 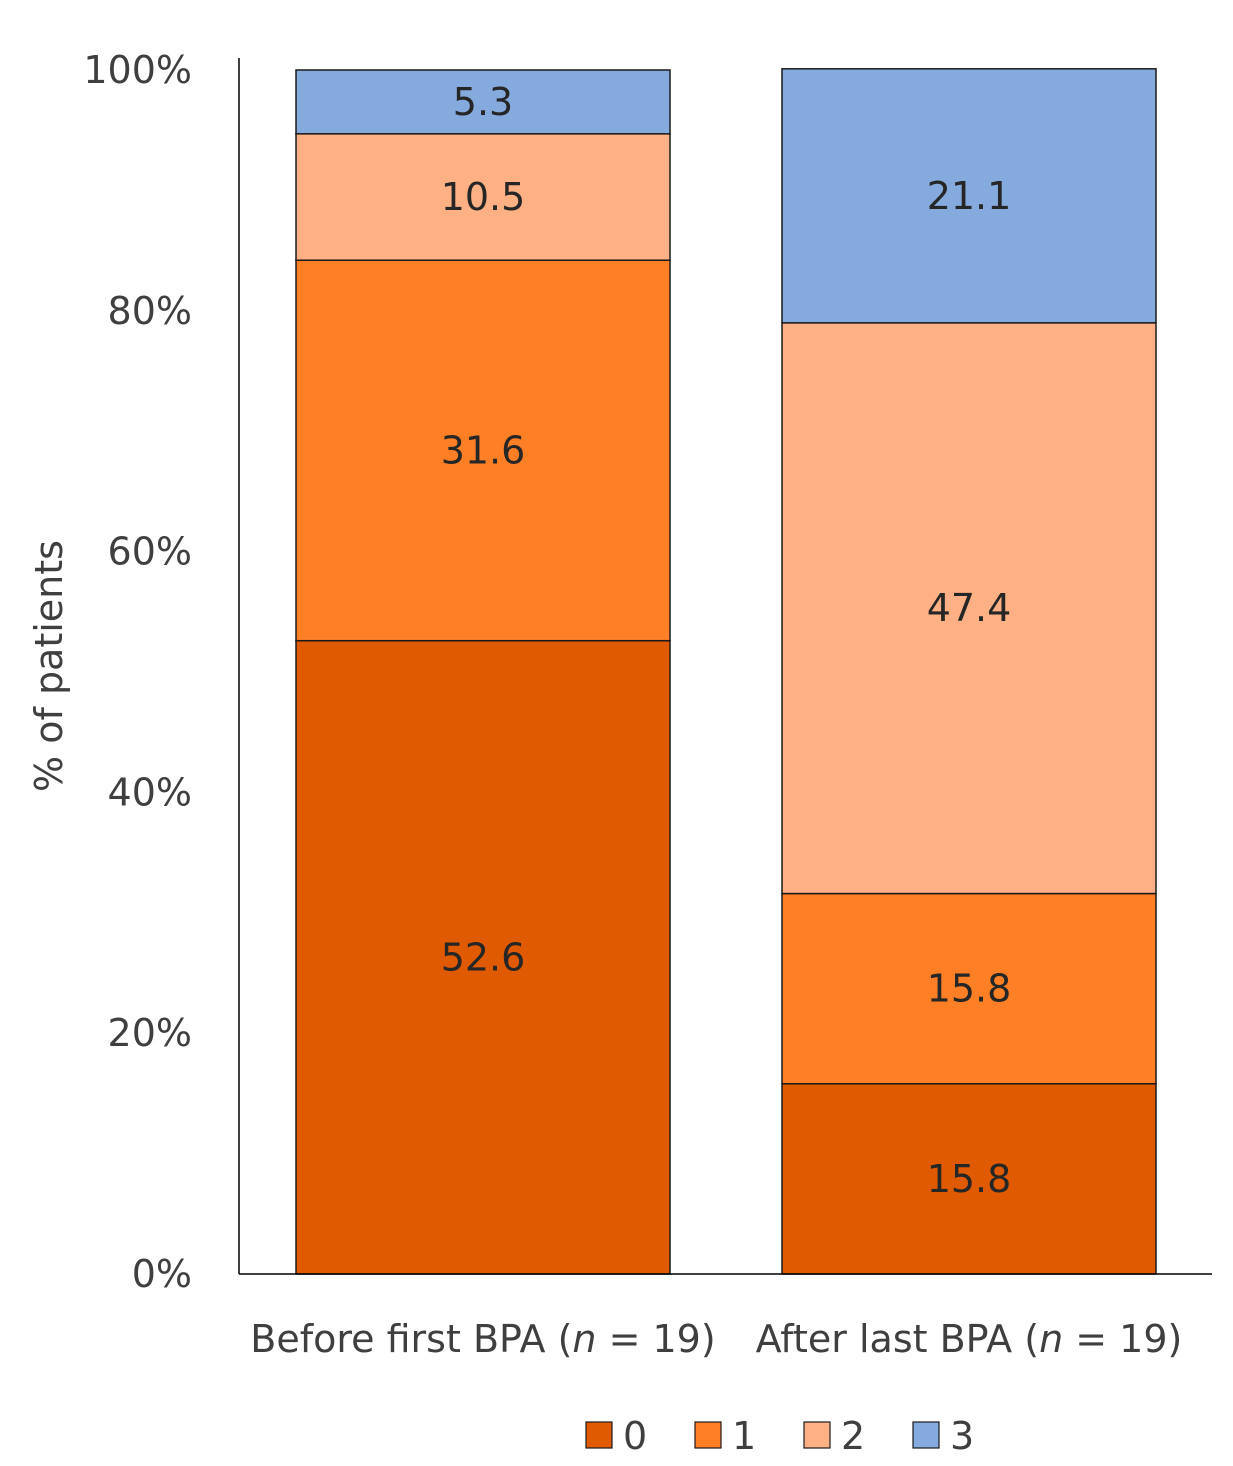 What do you see at coordinates (150, 792) in the screenshot?
I see `y-tick-label: 40%` at bounding box center [150, 792].